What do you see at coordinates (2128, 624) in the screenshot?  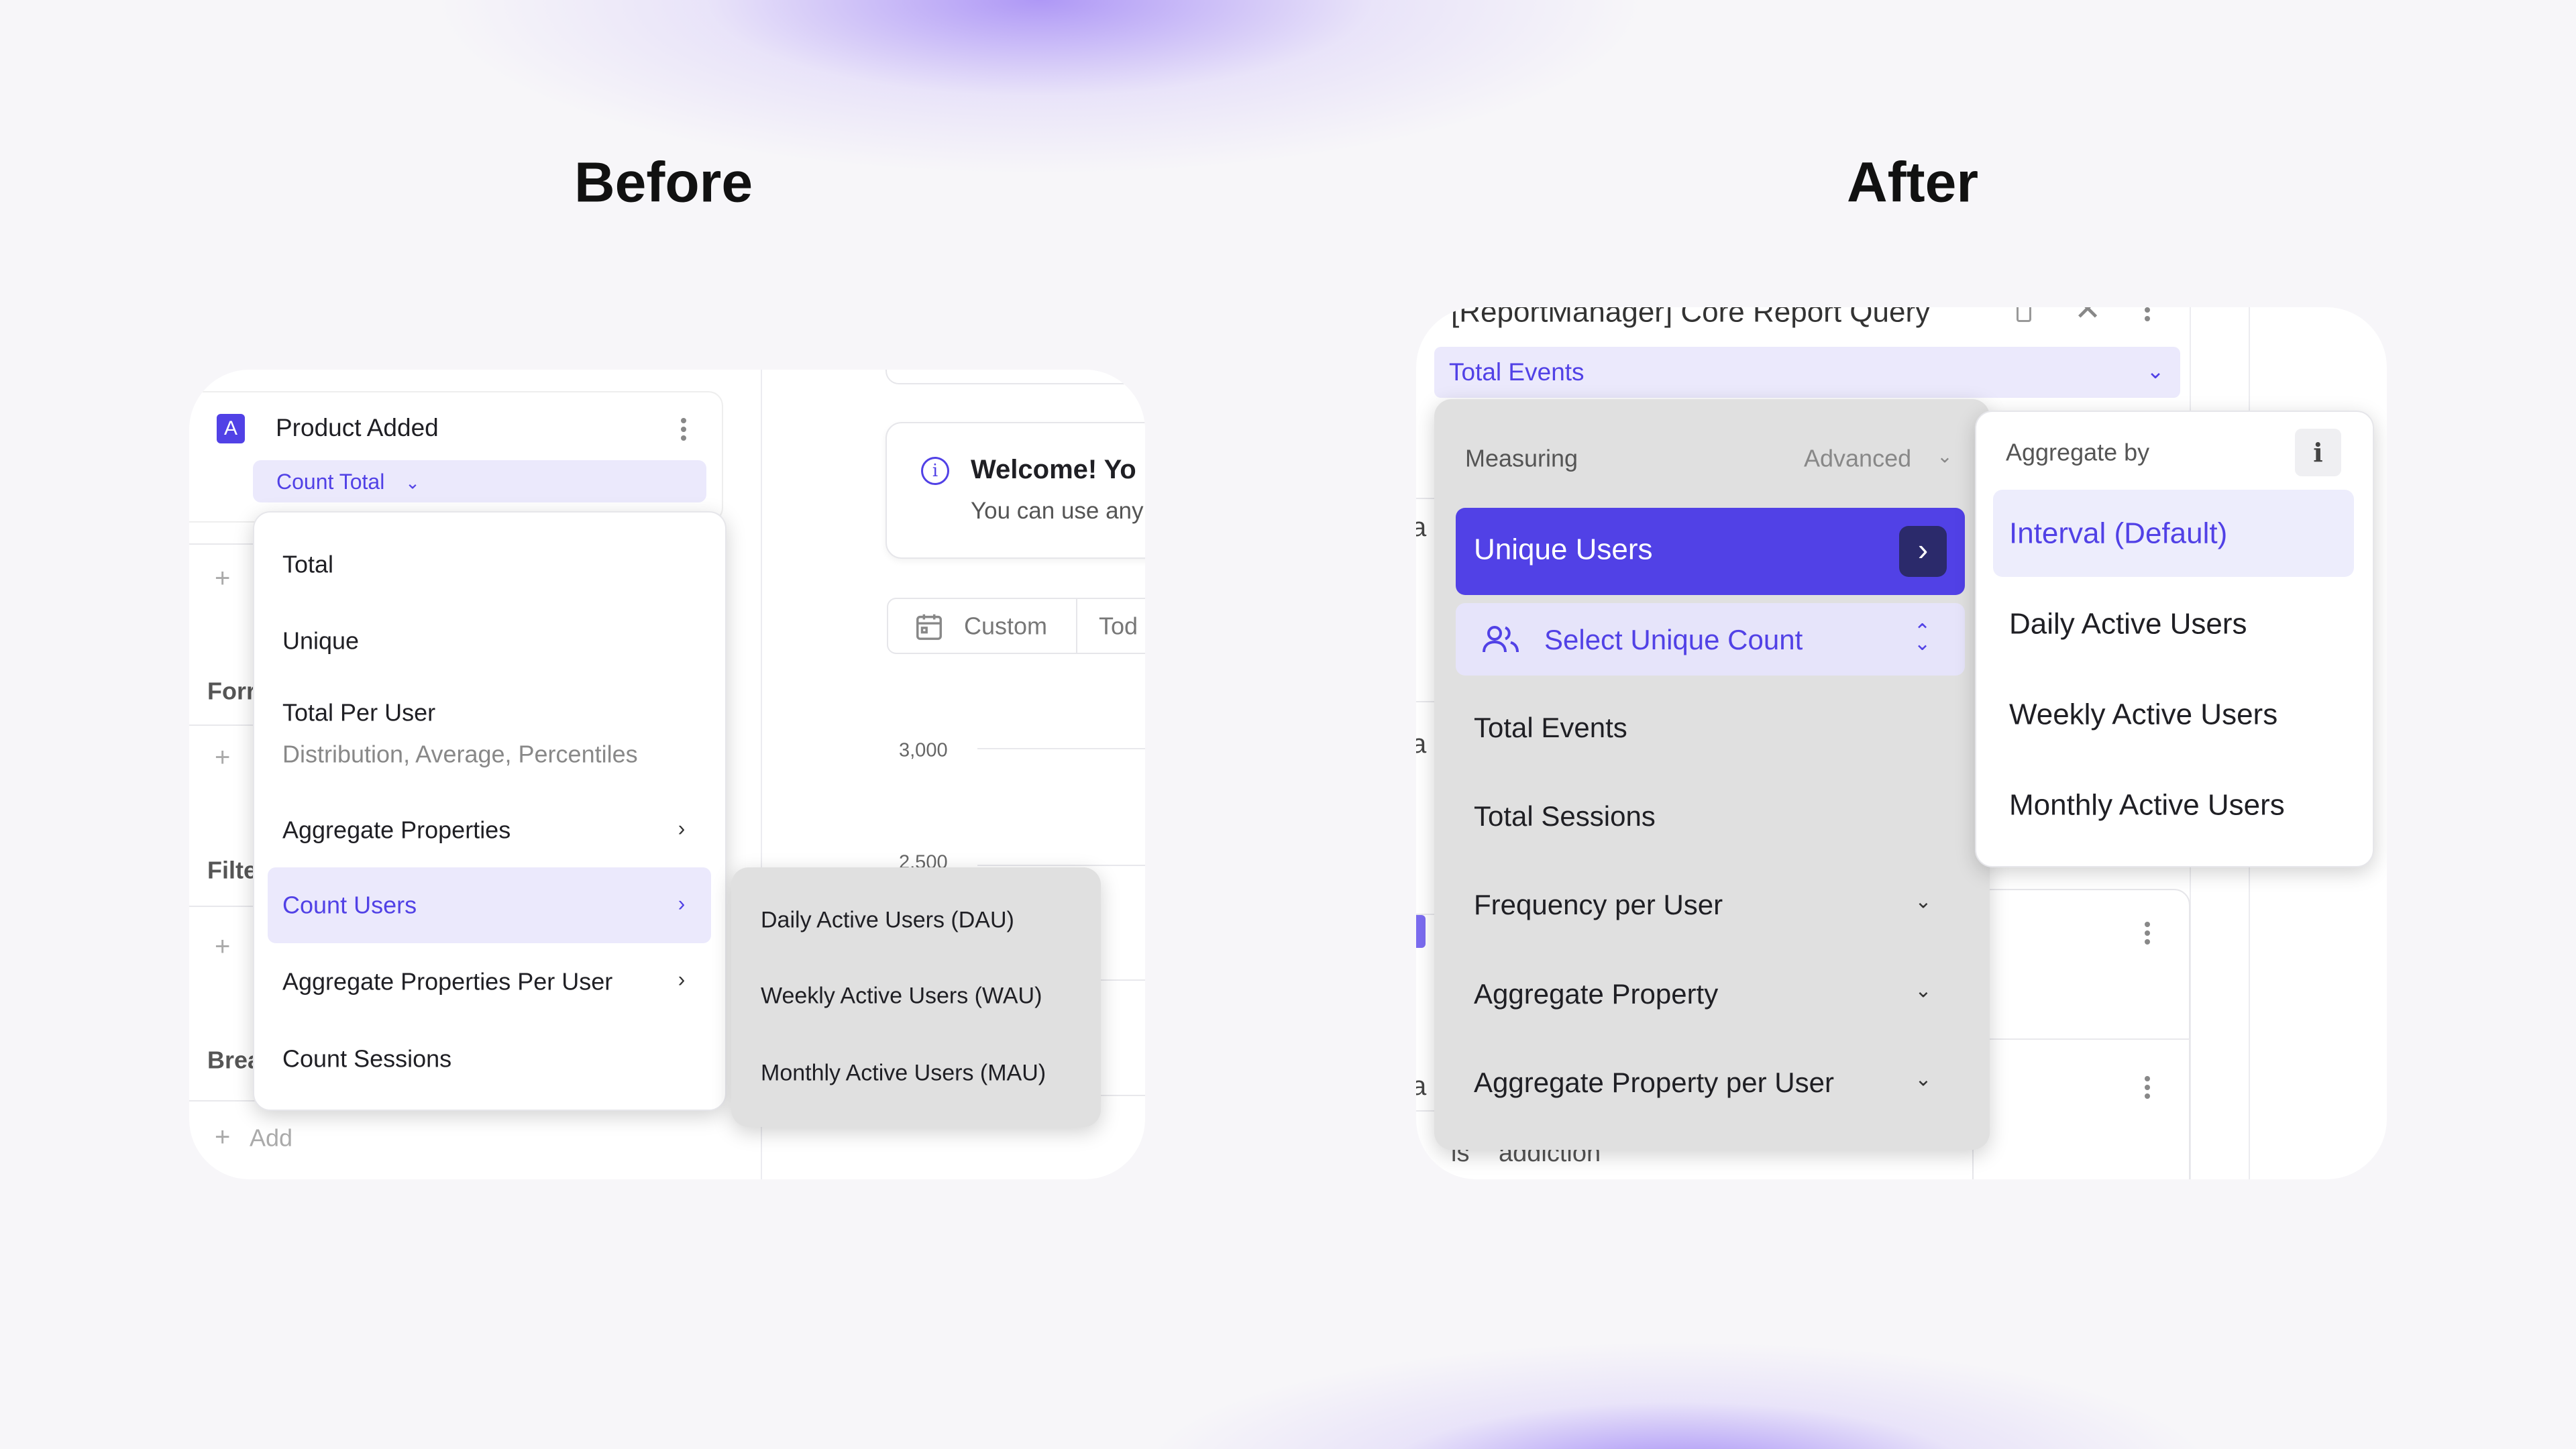 I see `aggregate-option-dau: Daily Active Users` at bounding box center [2128, 624].